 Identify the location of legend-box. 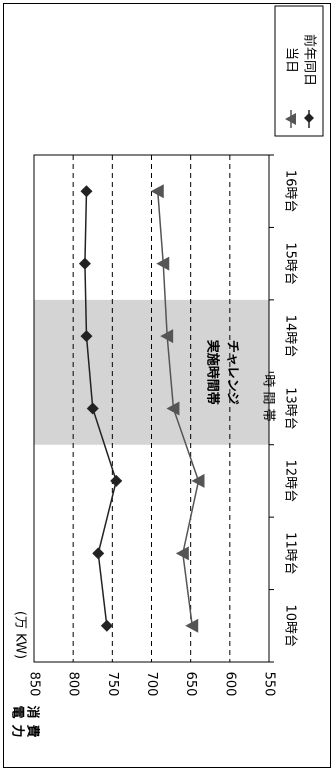
(299, 71).